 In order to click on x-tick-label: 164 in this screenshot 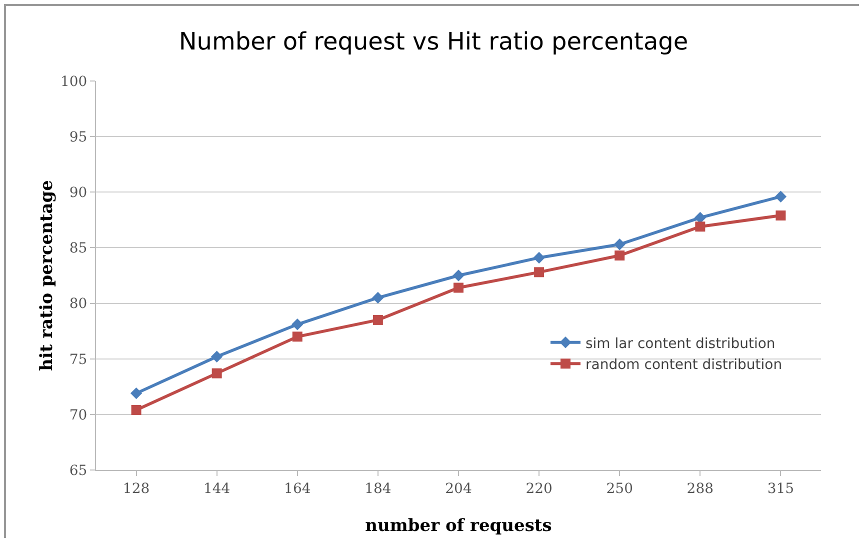, I will do `click(297, 488)`.